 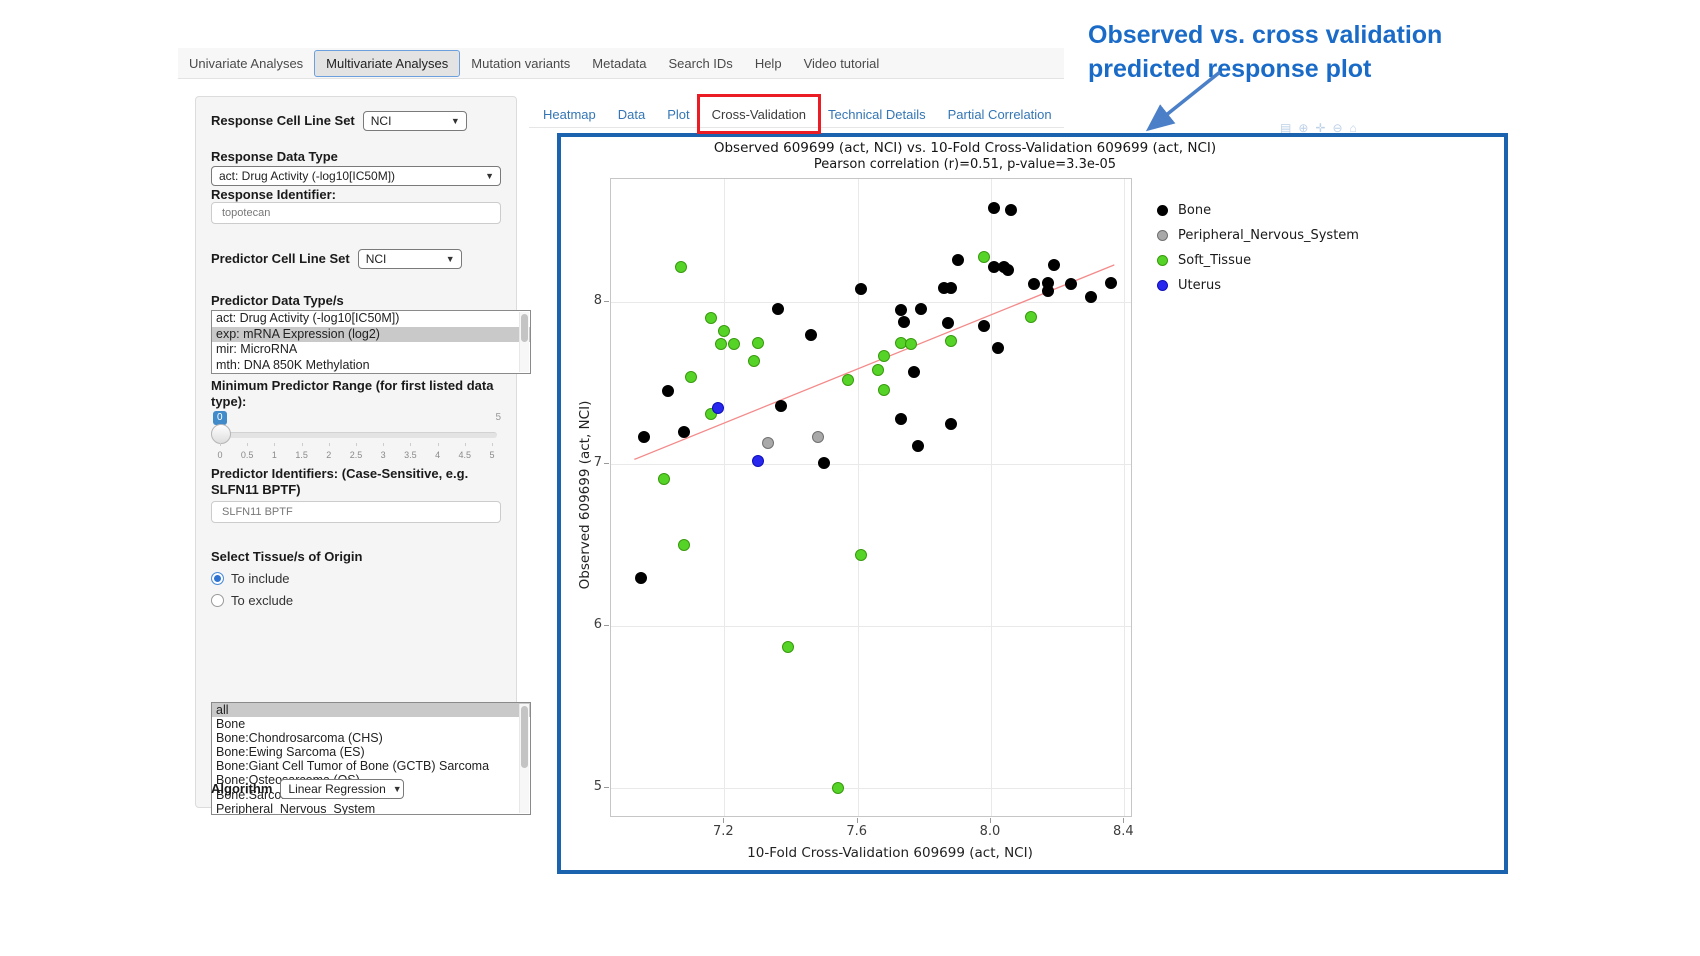 What do you see at coordinates (1258, 260) in the screenshot?
I see `legend-item-soft-tissue: Soft_Tissue` at bounding box center [1258, 260].